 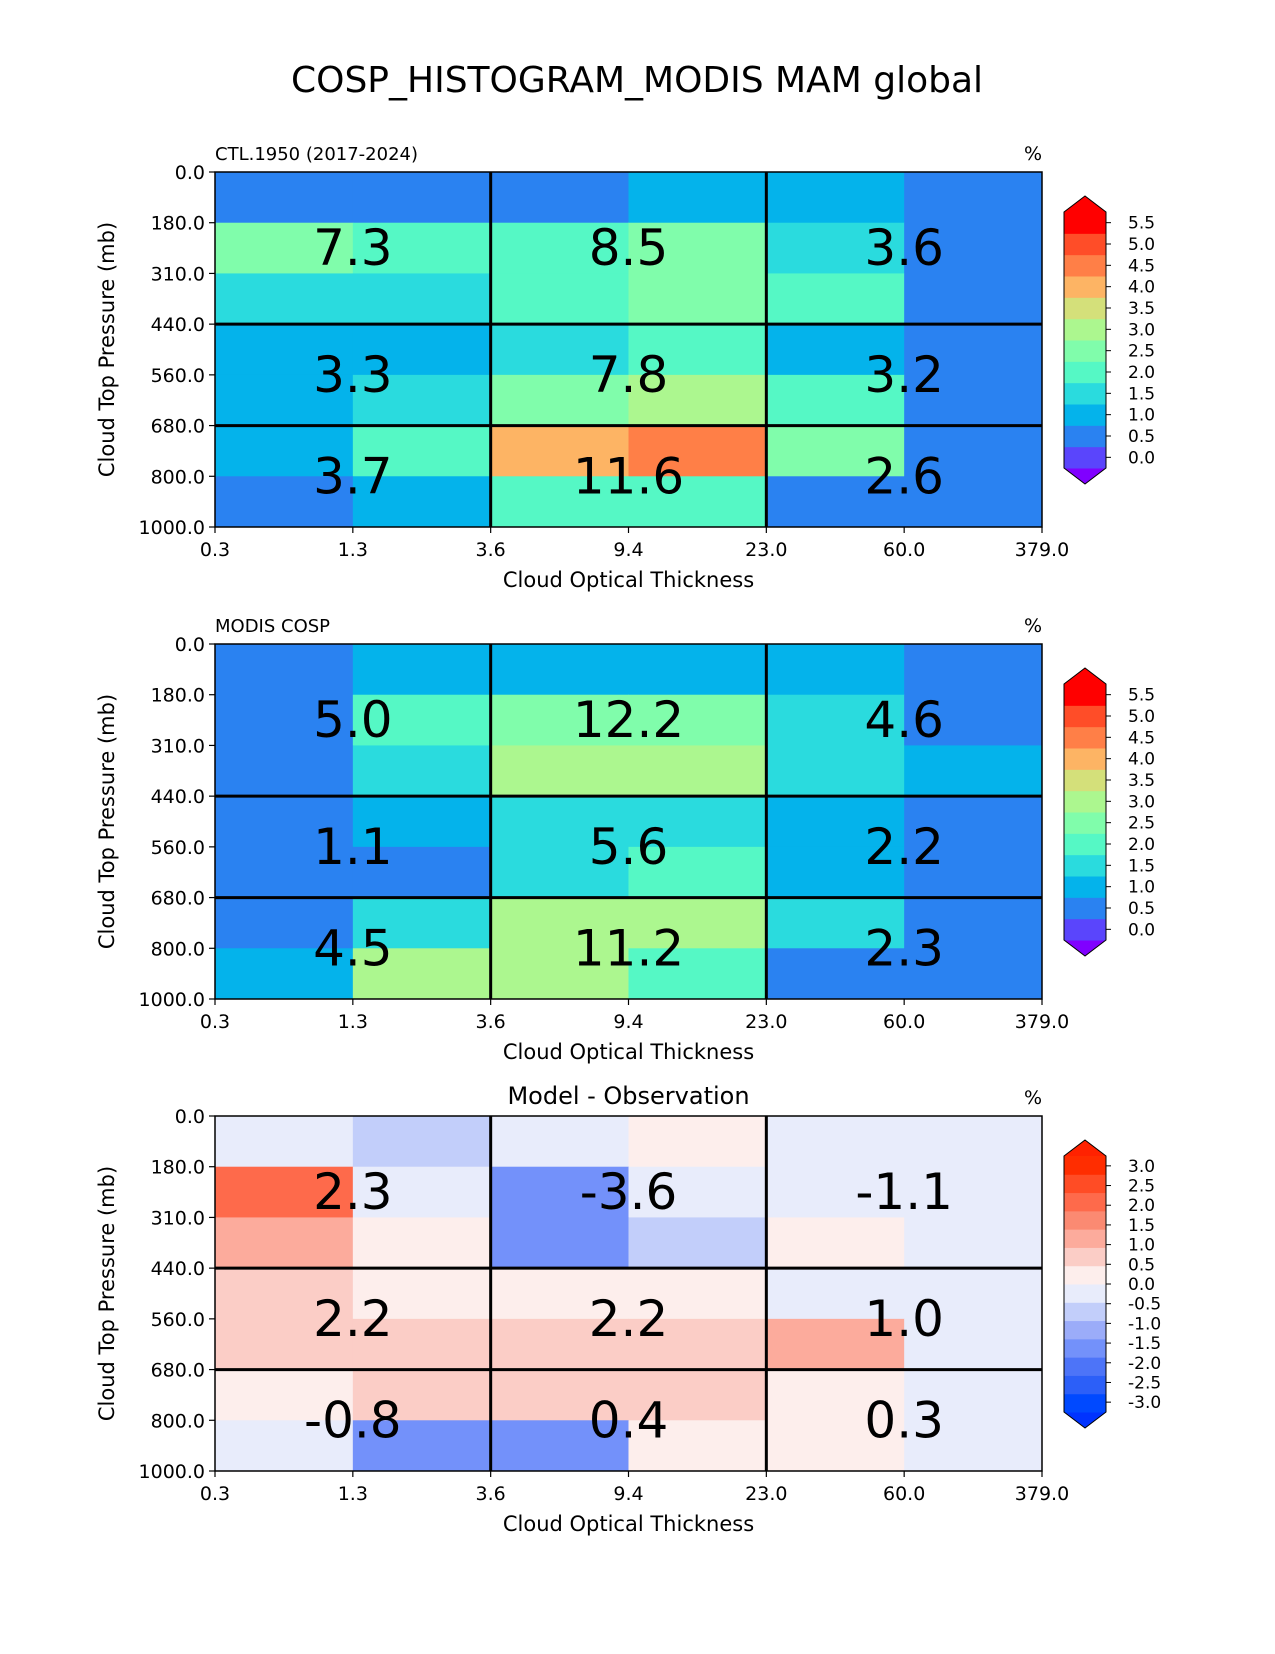 What do you see at coordinates (1085, 1148) in the screenshot?
I see `colorbar-extend-max` at bounding box center [1085, 1148].